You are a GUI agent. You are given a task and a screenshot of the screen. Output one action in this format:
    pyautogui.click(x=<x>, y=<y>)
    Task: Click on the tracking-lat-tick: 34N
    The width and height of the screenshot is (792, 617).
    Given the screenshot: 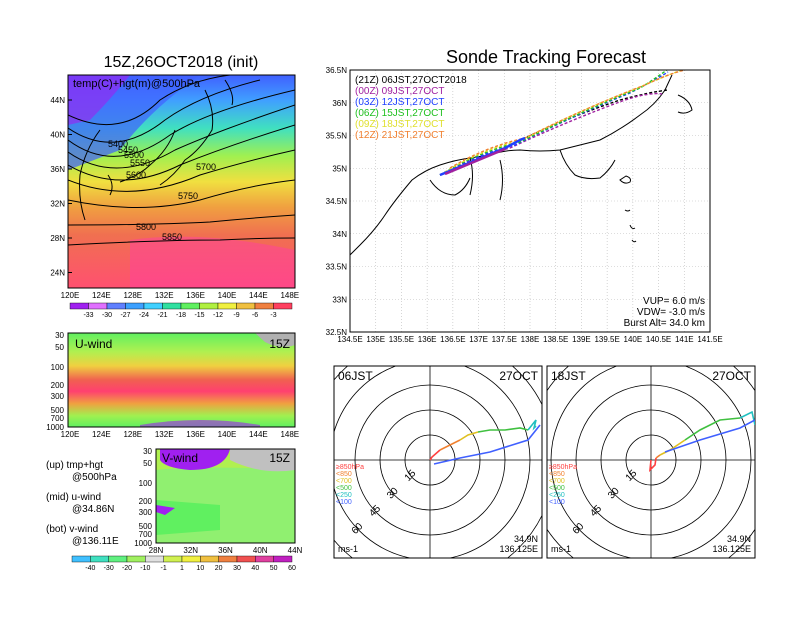 What is the action you would take?
    pyautogui.click(x=339, y=234)
    